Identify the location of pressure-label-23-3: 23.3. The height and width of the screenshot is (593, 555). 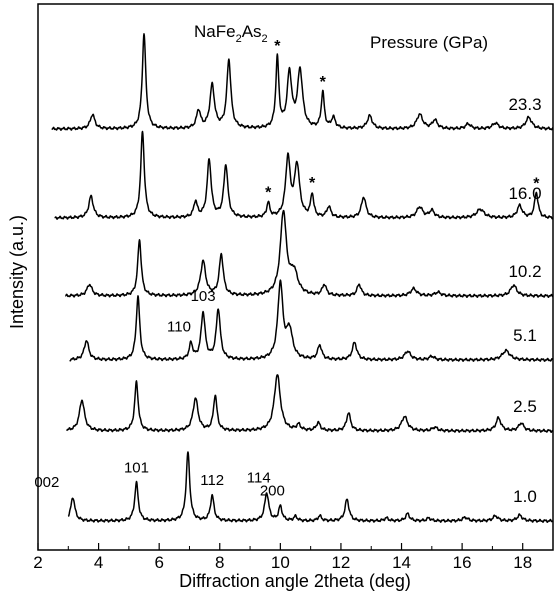
(524, 104).